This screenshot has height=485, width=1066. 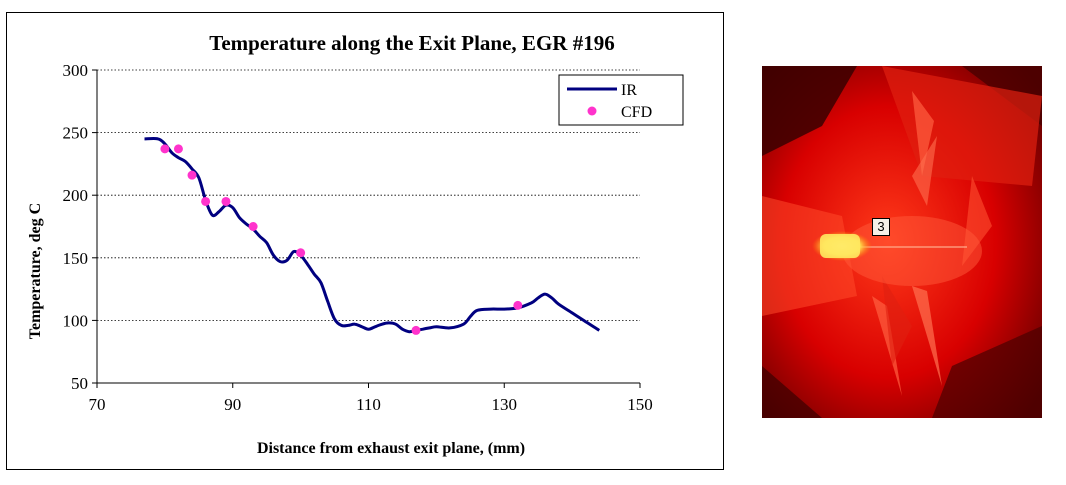 I want to click on x-axis-label: Distance from exhaust exit plane, (mm), so click(x=391, y=448).